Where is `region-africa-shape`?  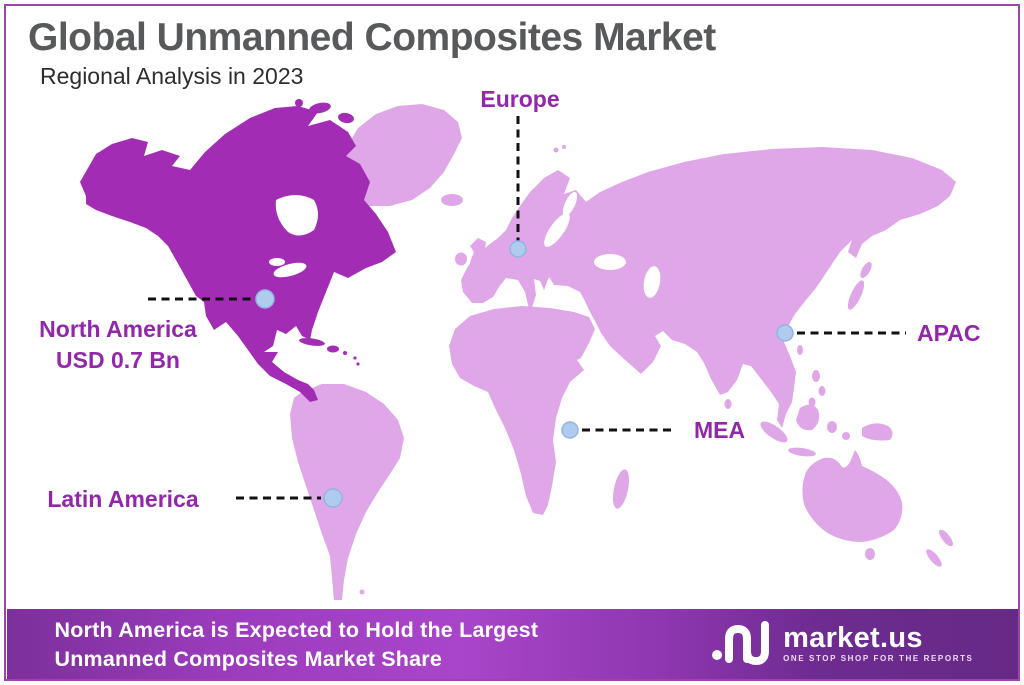 region-africa-shape is located at coordinates (522, 410).